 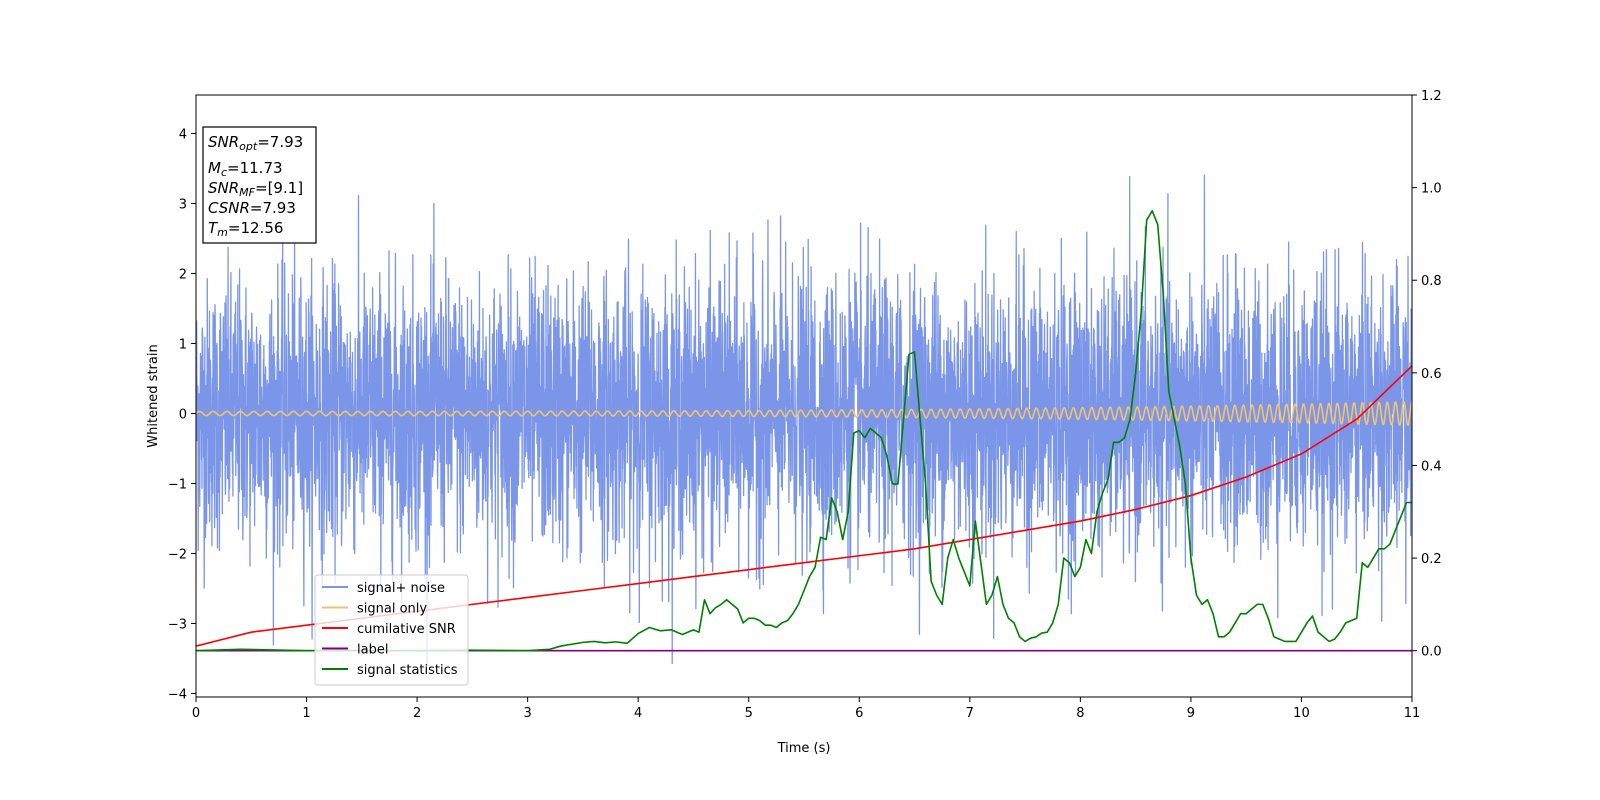 What do you see at coordinates (306, 713) in the screenshot?
I see `x-tick-label: 1` at bounding box center [306, 713].